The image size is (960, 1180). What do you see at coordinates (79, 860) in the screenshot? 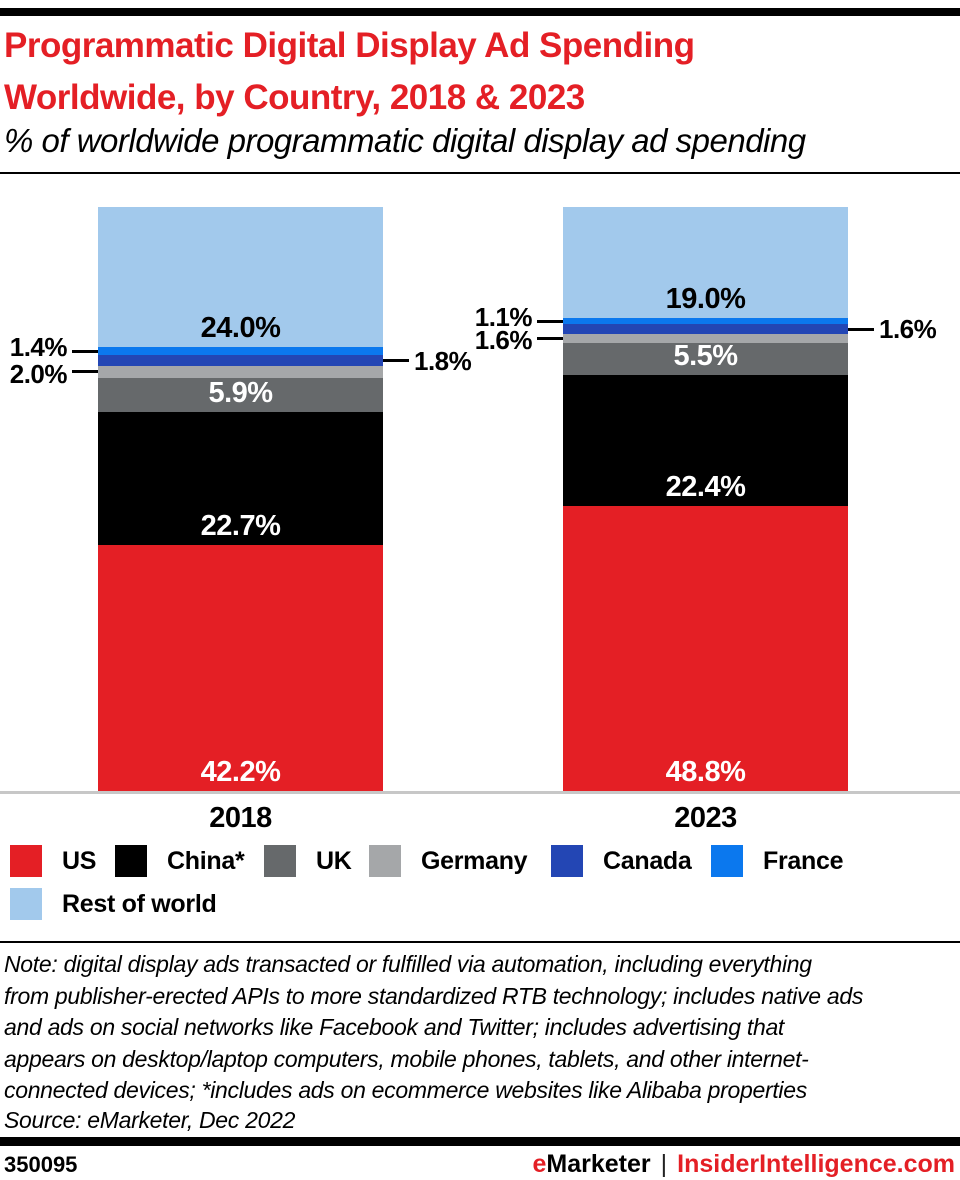
I see `legend-label-us: US` at bounding box center [79, 860].